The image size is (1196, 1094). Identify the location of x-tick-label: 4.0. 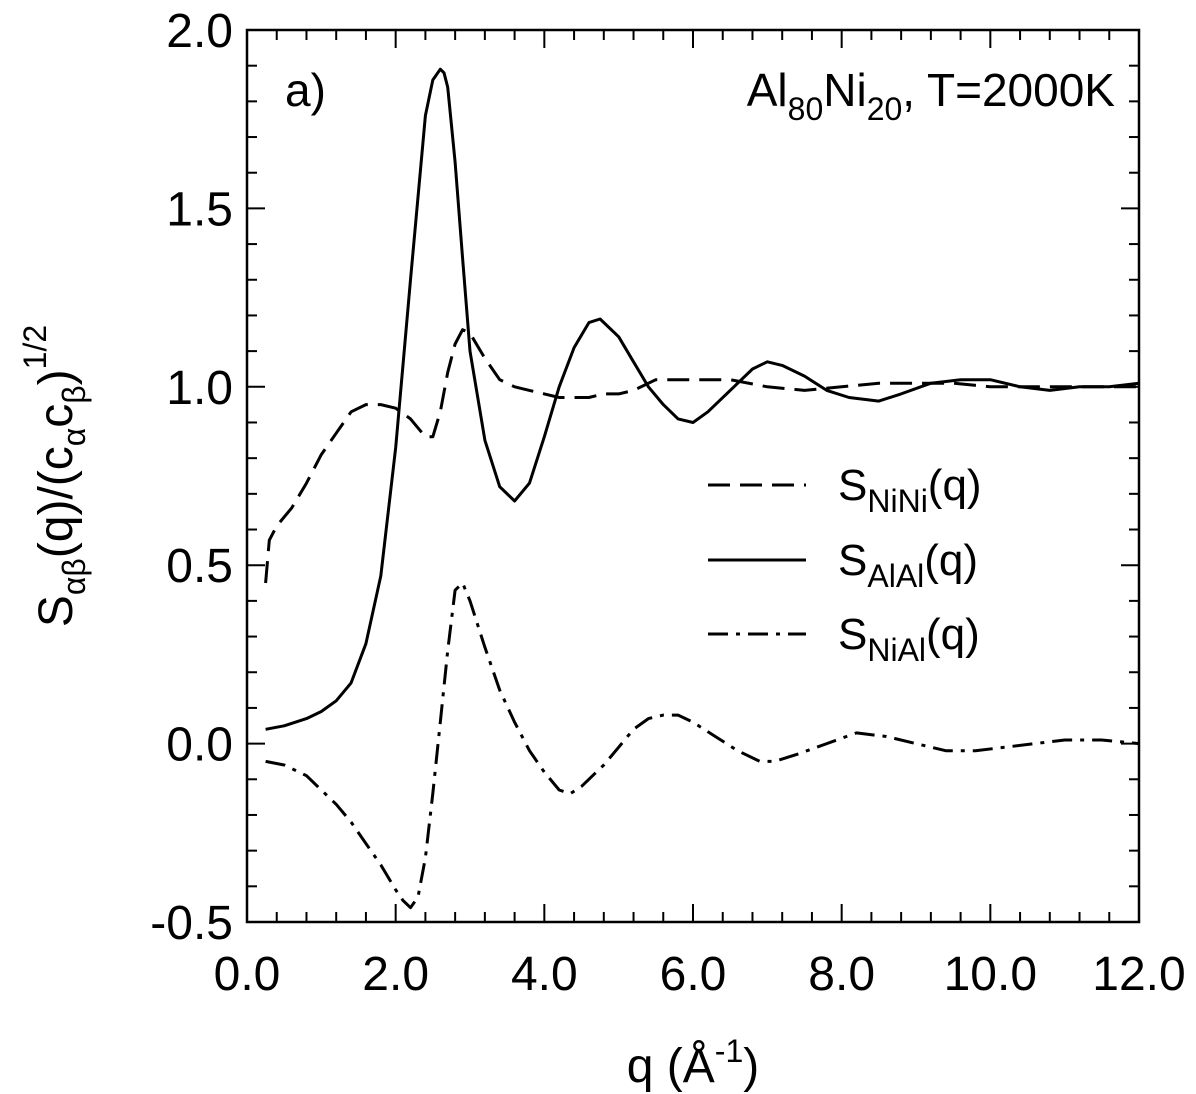
(544, 974).